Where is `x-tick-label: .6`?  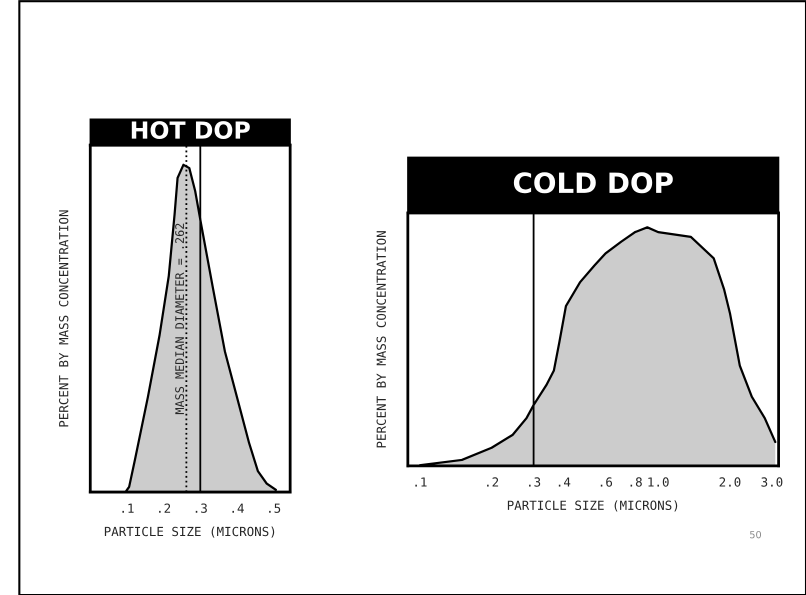 x-tick-label: .6 is located at coordinates (606, 482).